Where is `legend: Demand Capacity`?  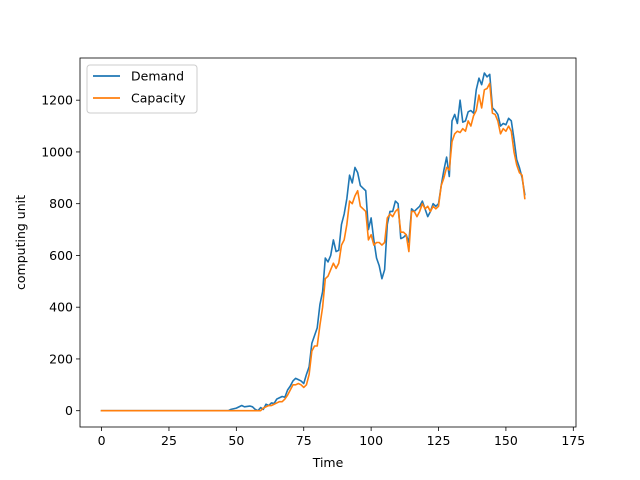 legend: Demand Capacity is located at coordinates (142, 89).